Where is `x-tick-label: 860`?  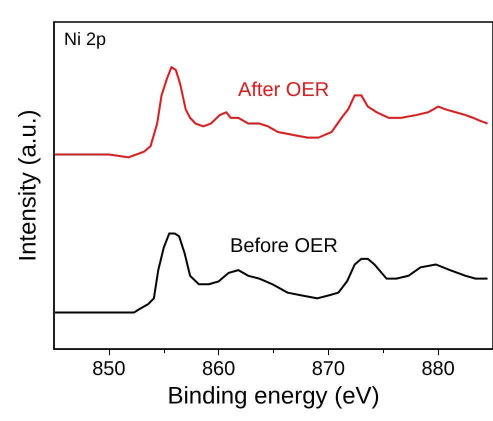 x-tick-label: 860 is located at coordinates (219, 369).